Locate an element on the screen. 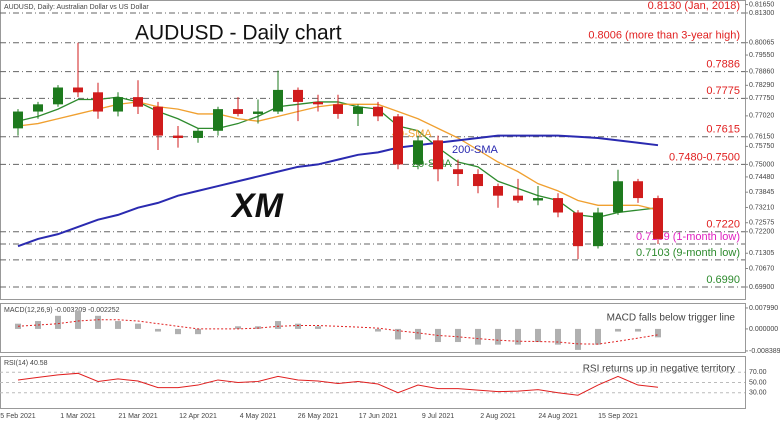 This screenshot has width=780, height=423. x-tick-label: 1 Mar 2021 is located at coordinates (78, 416).